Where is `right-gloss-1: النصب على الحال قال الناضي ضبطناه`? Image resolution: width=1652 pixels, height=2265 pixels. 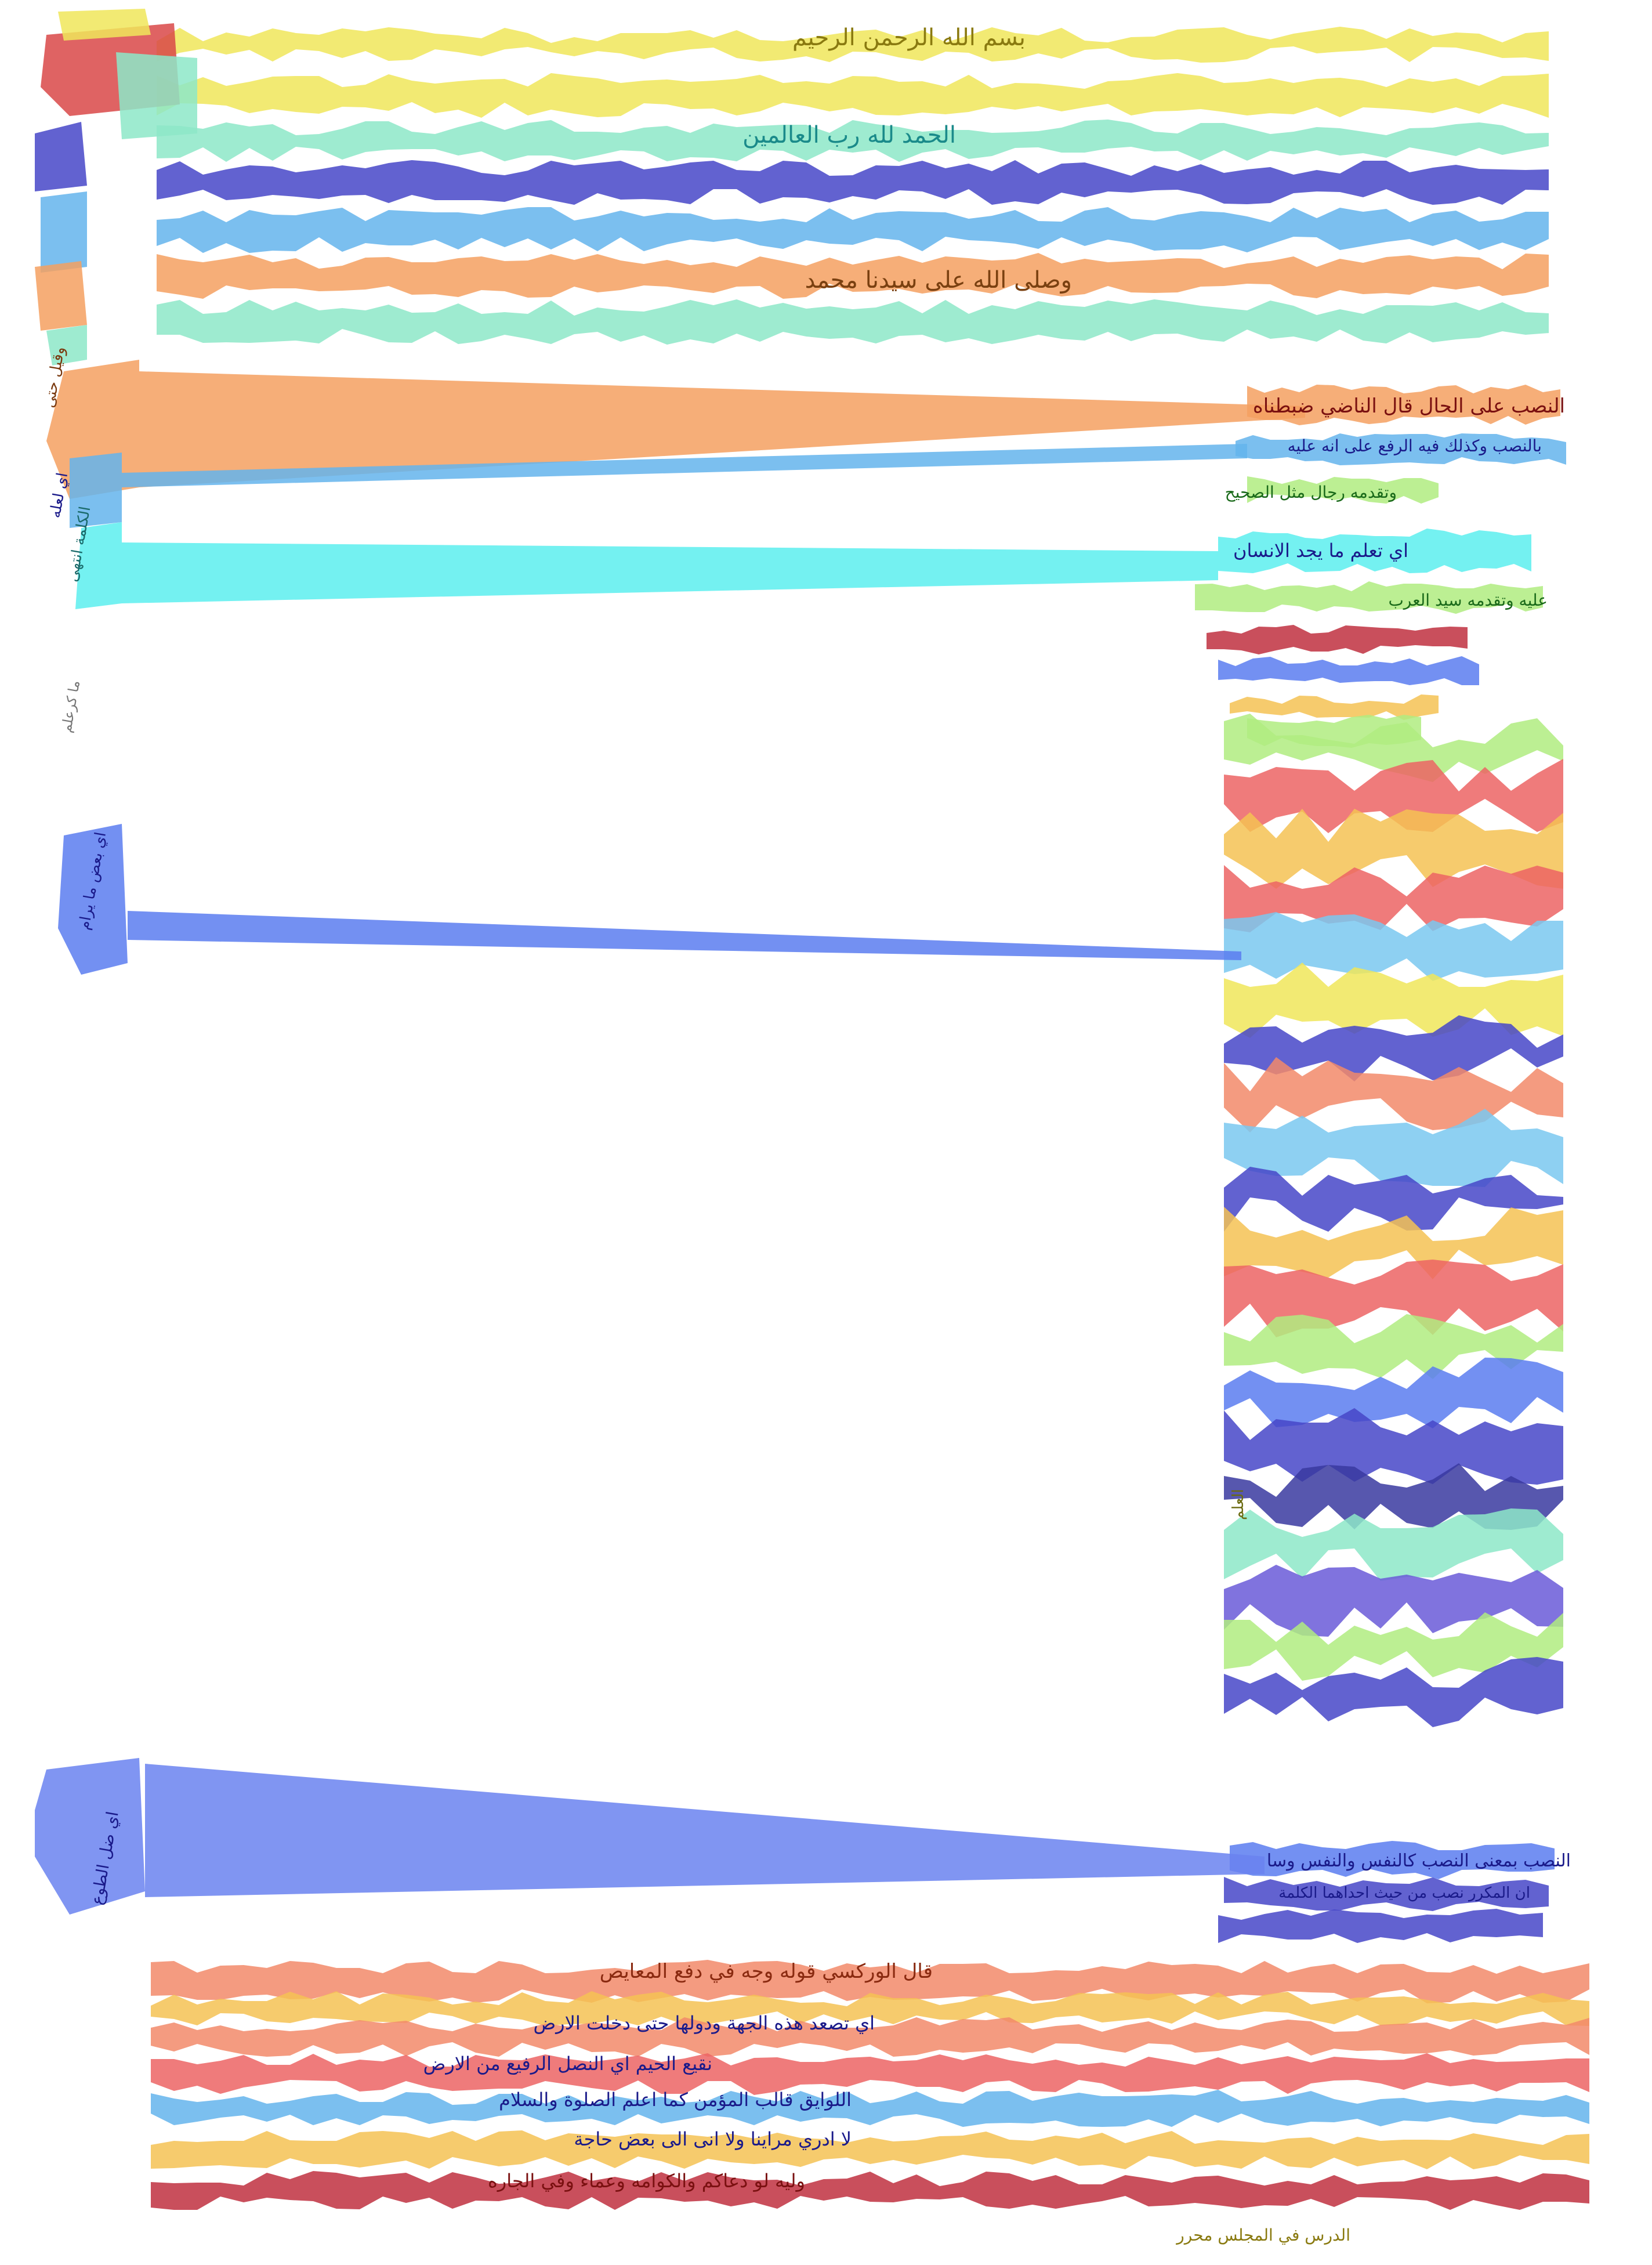
right-gloss-1: النصب على الحال قال الناضي ضبطناه is located at coordinates (1409, 406).